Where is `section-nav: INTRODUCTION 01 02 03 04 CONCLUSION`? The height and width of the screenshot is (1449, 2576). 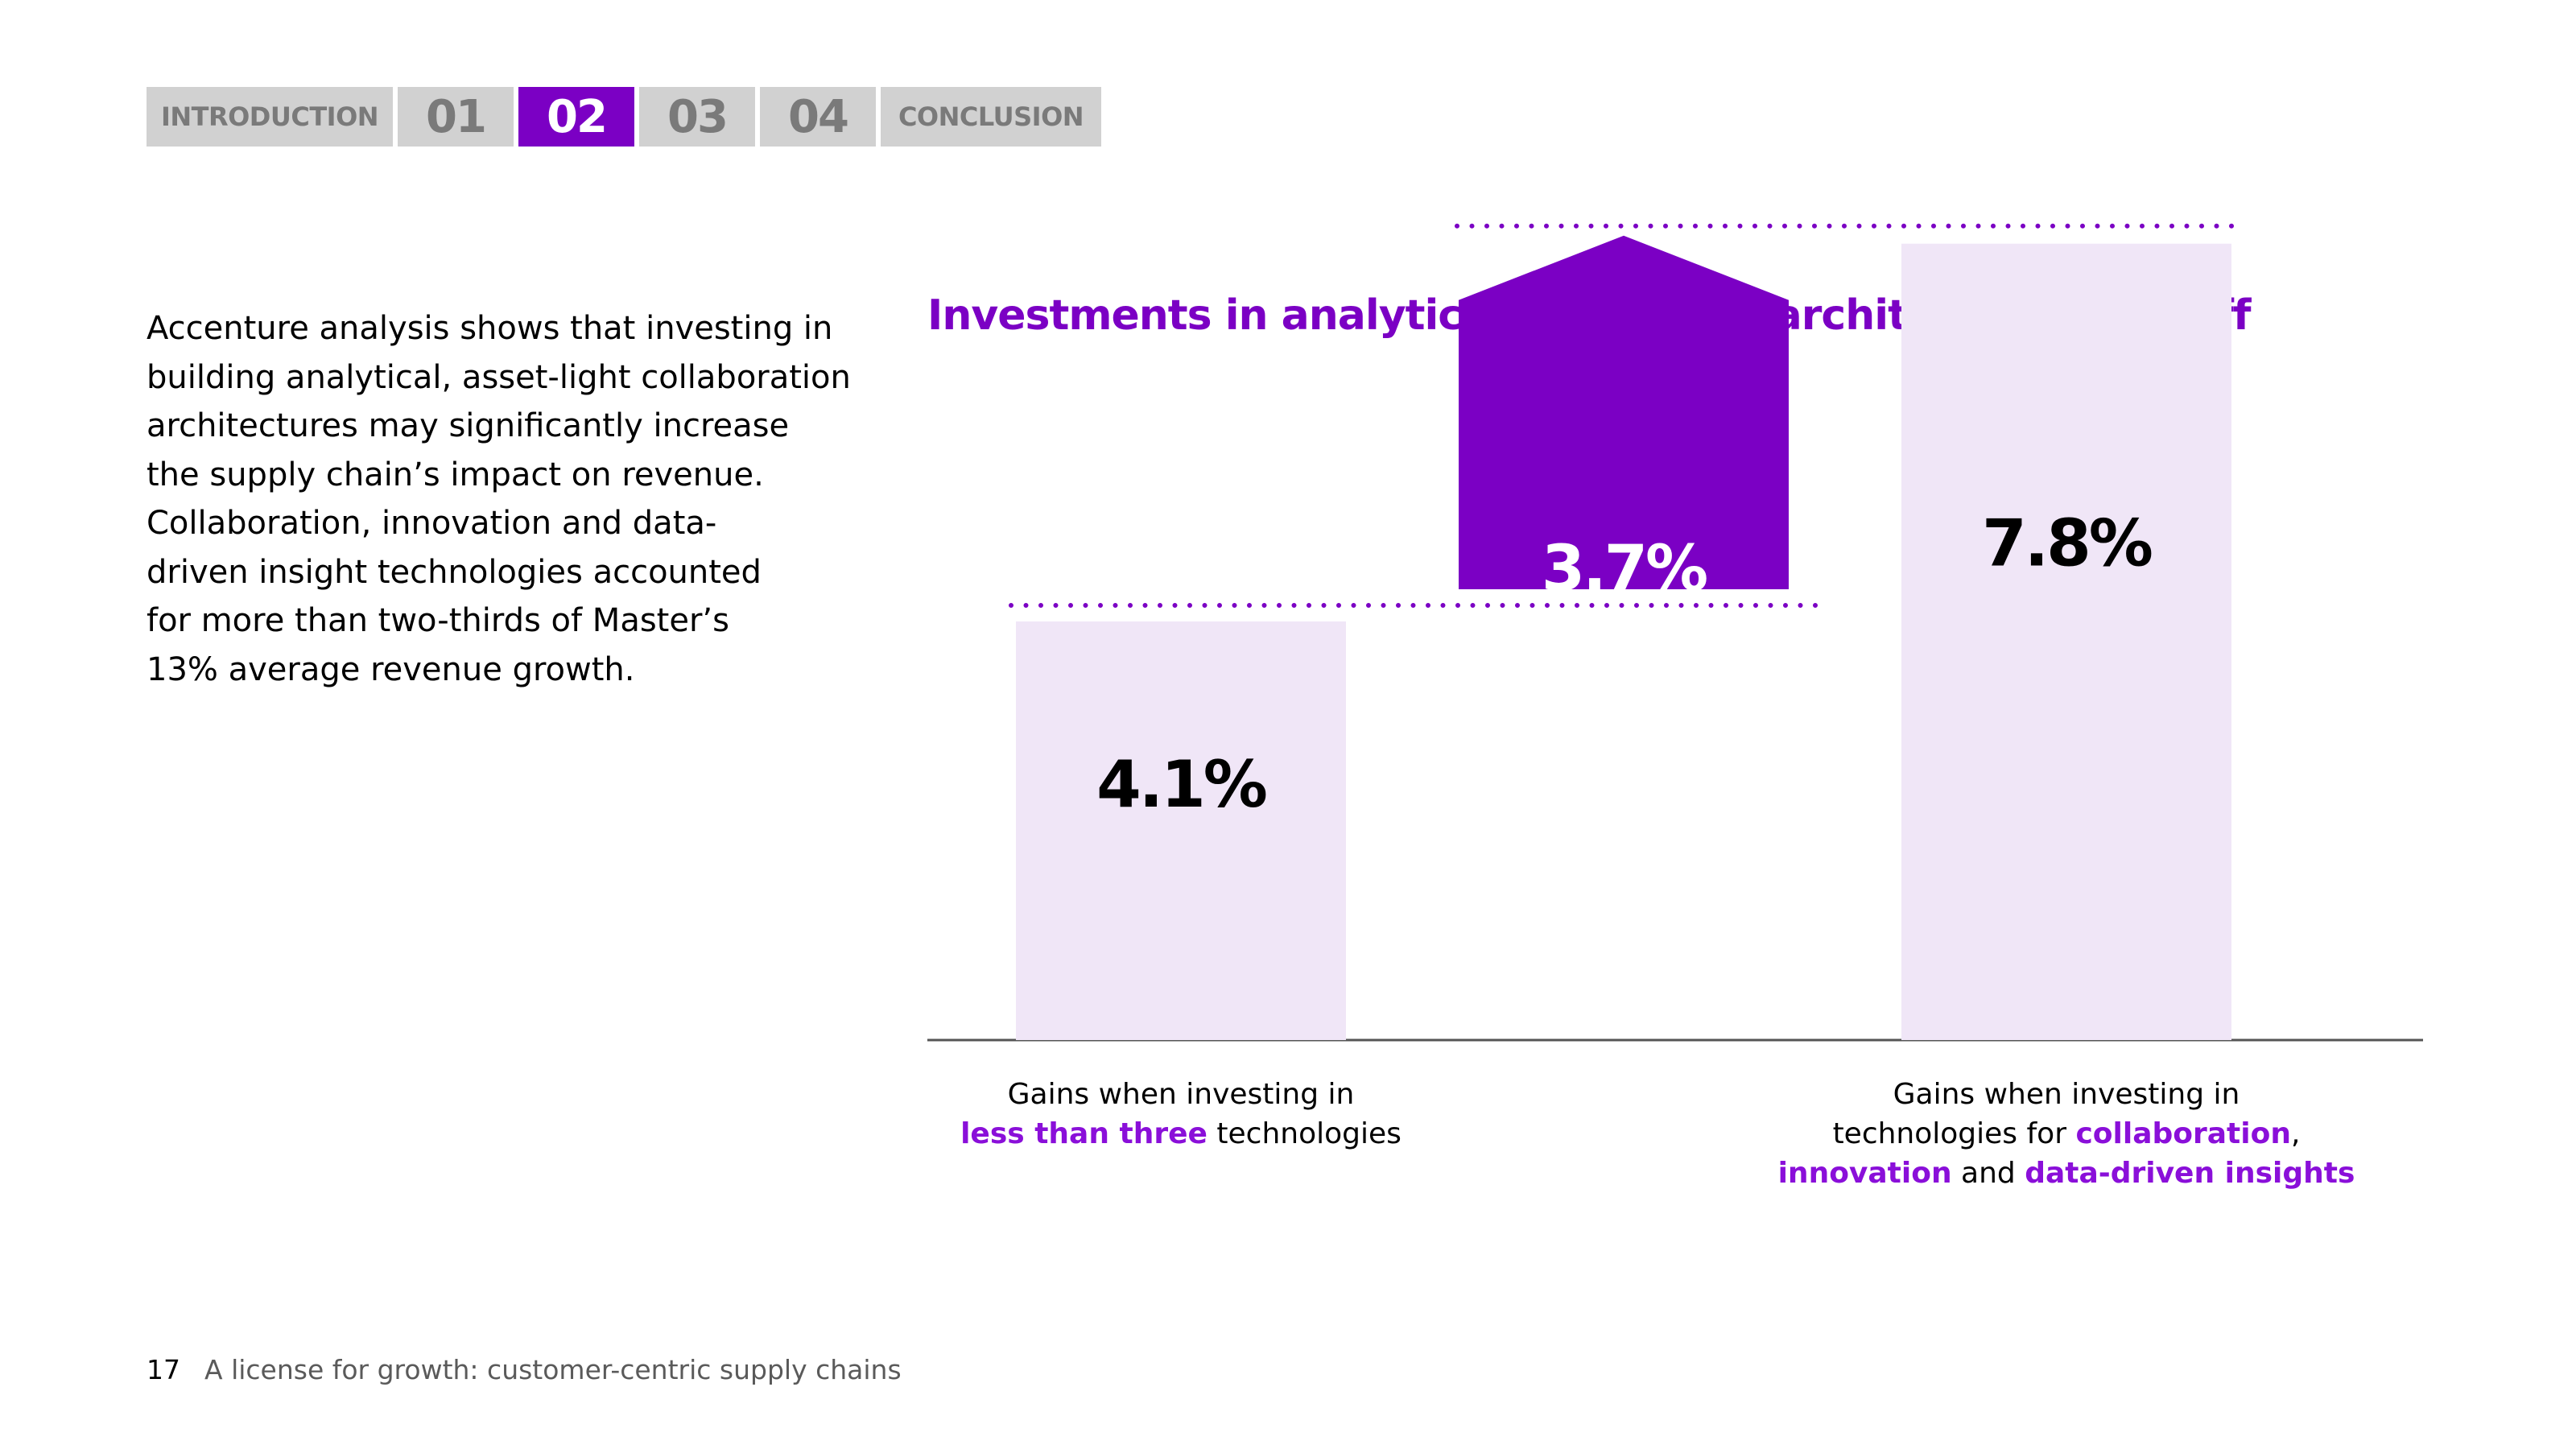
section-nav: INTRODUCTION 01 02 03 04 CONCLUSION is located at coordinates (624, 117).